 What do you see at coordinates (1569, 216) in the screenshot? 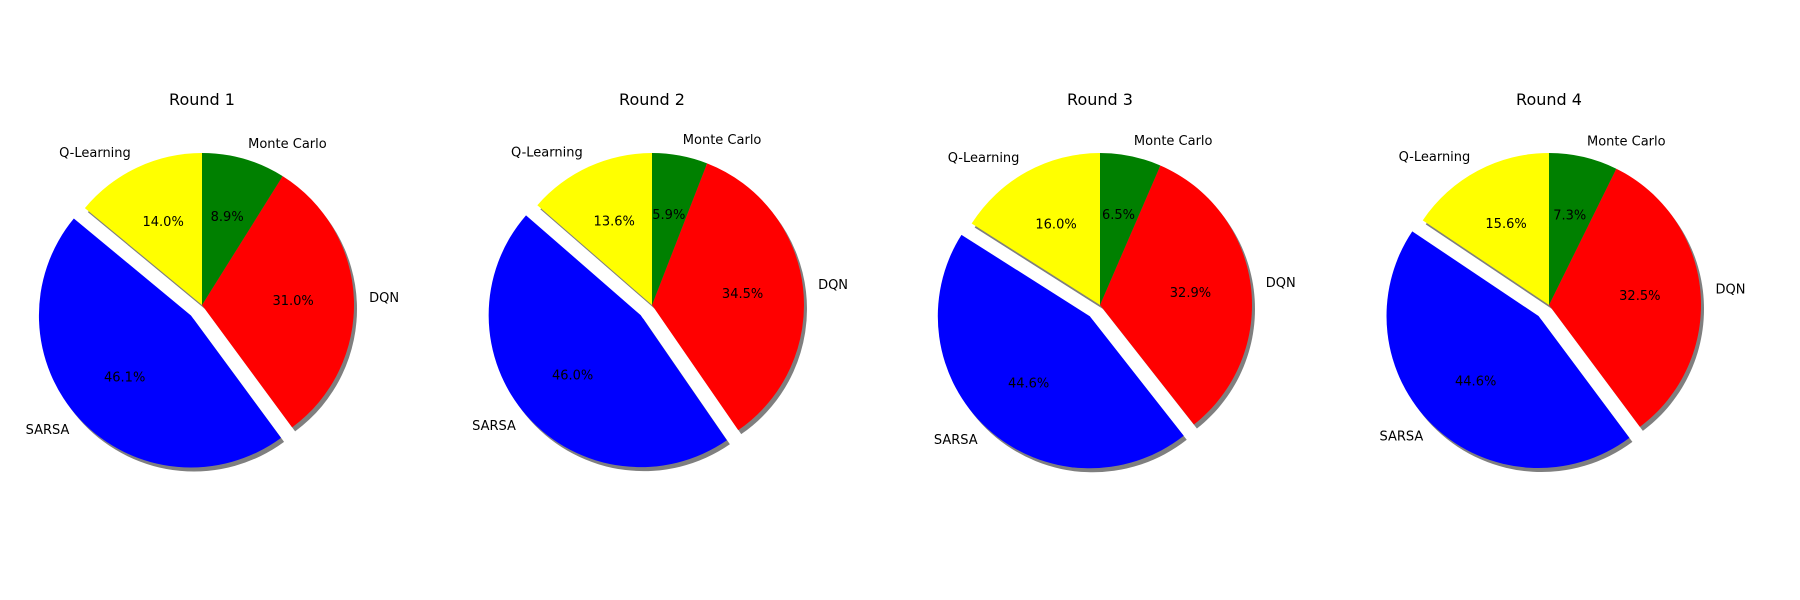
I see `pct-label-monte-carlo: 7.3%` at bounding box center [1569, 216].